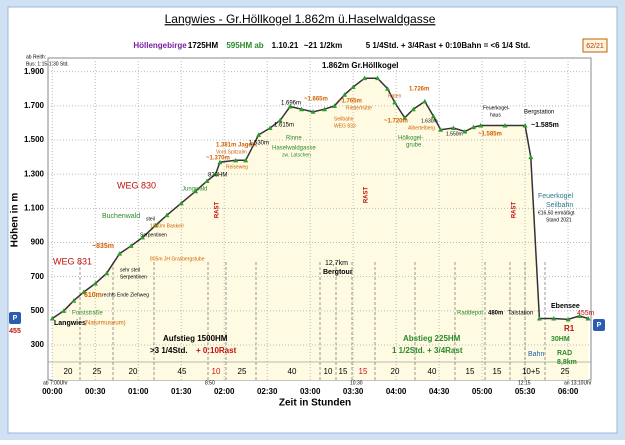  What do you see at coordinates (356, 383) in the screenshot?
I see `annotation: 10:30` at bounding box center [356, 383].